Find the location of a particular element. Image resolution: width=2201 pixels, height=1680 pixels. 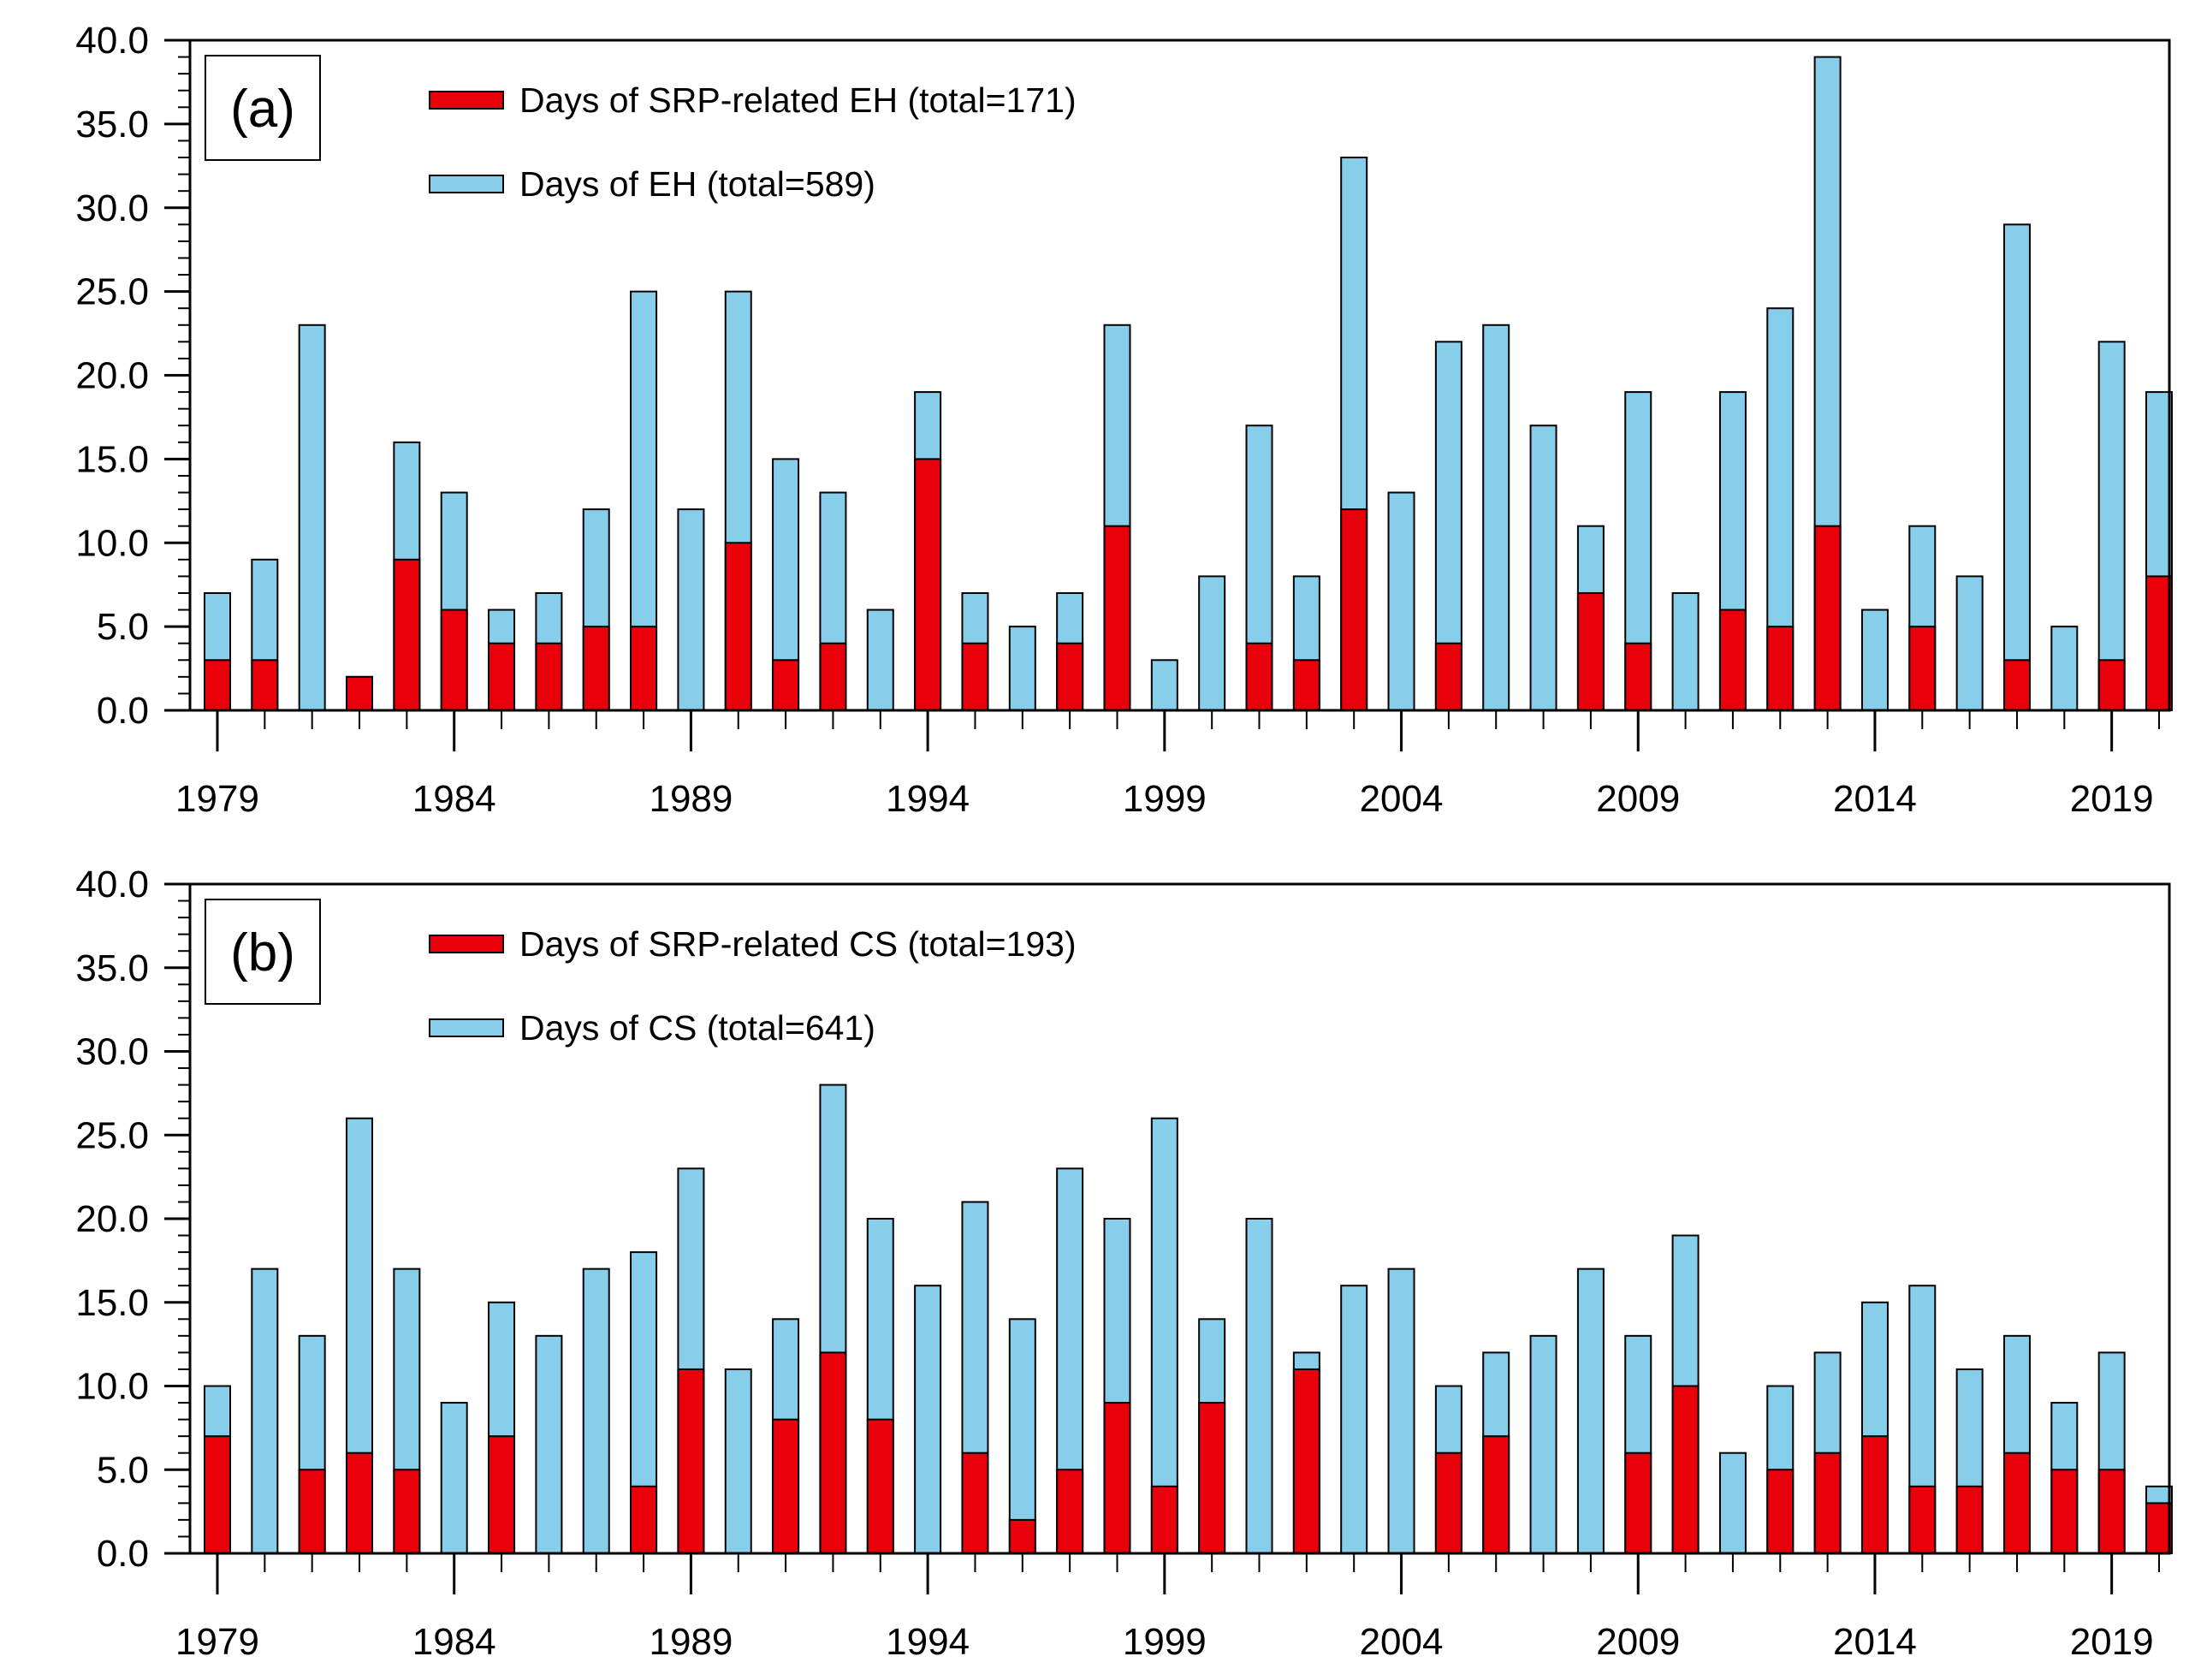

bar-total-a-1989 is located at coordinates (691, 609).